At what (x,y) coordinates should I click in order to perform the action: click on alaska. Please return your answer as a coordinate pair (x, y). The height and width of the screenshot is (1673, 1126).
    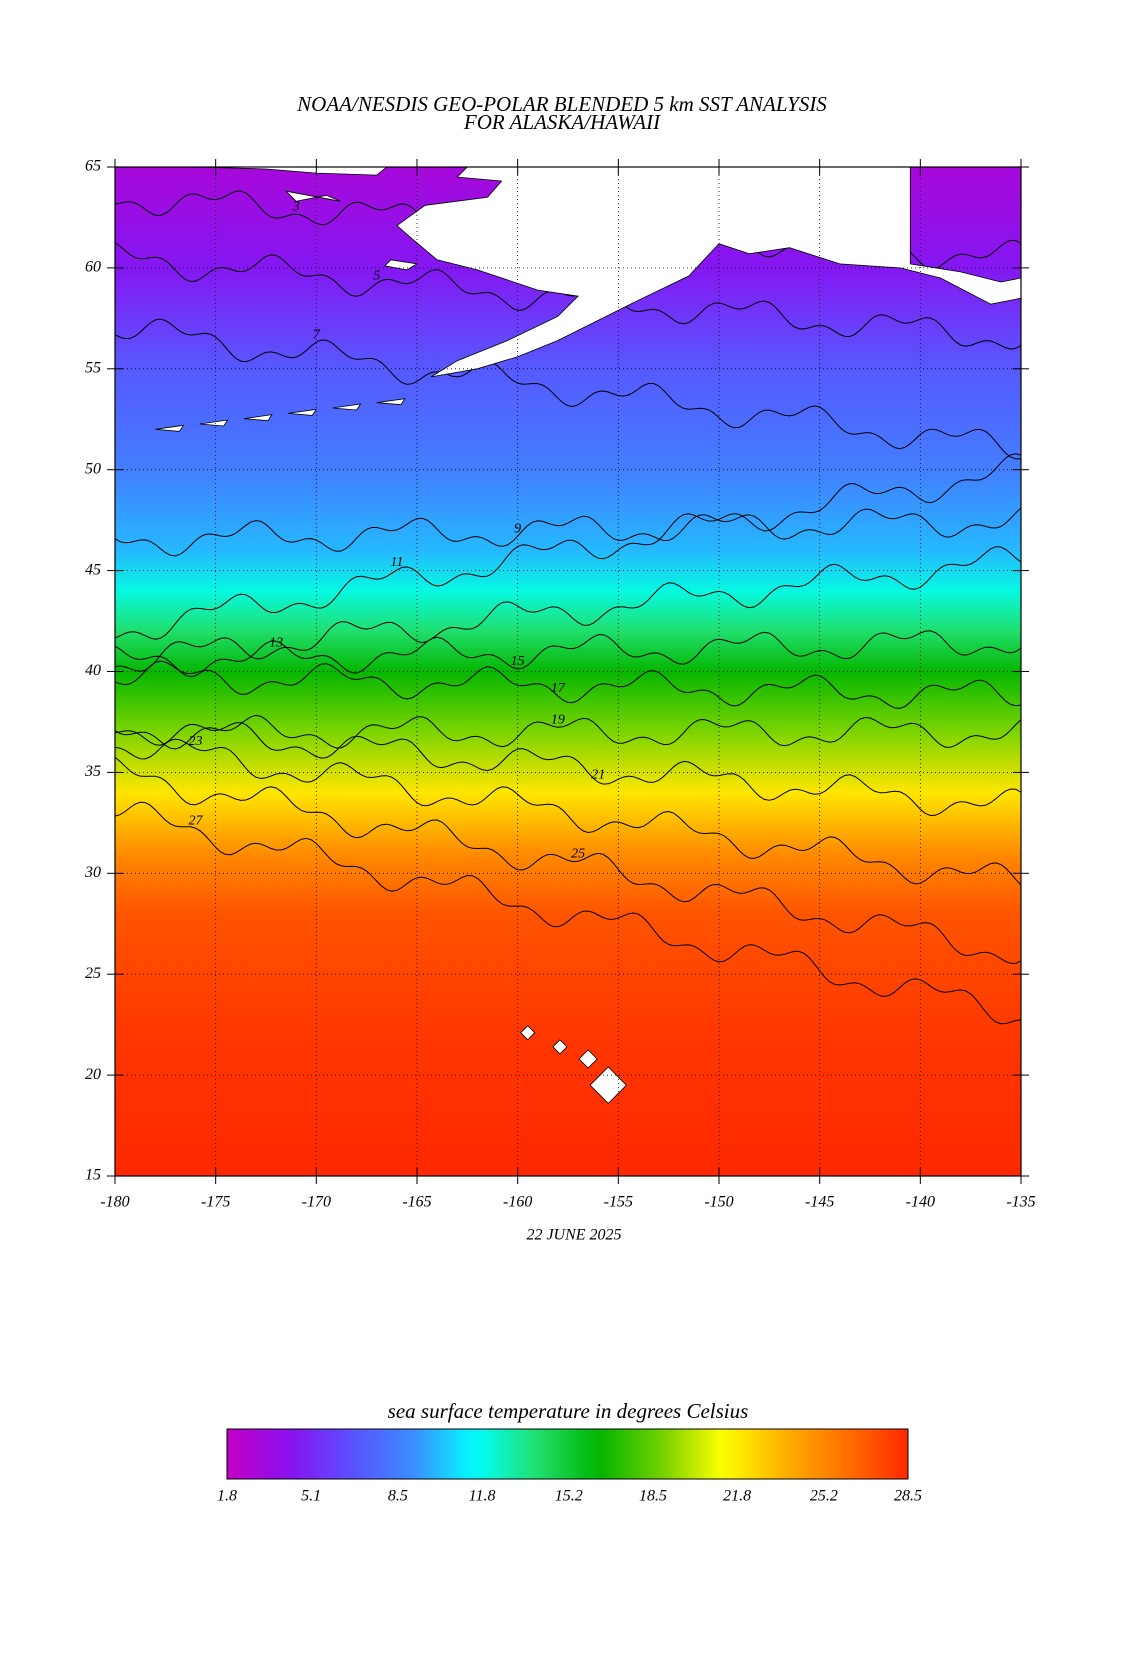
    Looking at the image, I should click on (708, 272).